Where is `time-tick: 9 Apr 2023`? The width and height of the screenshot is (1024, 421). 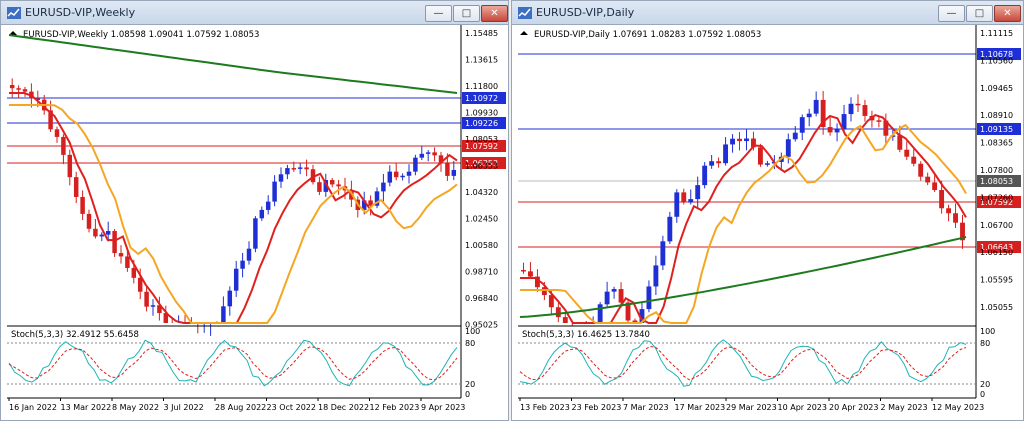 time-tick: 9 Apr 2023 is located at coordinates (443, 407).